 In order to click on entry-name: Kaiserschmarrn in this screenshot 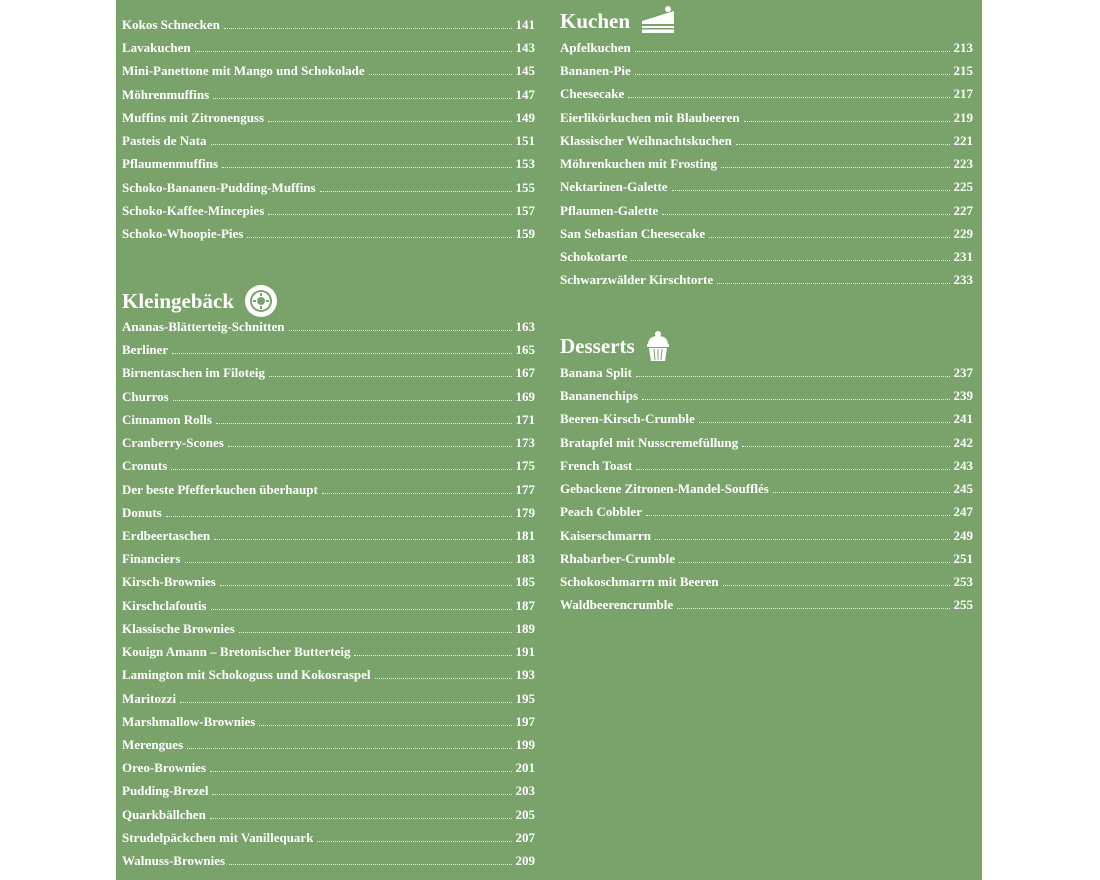, I will do `click(605, 535)`.